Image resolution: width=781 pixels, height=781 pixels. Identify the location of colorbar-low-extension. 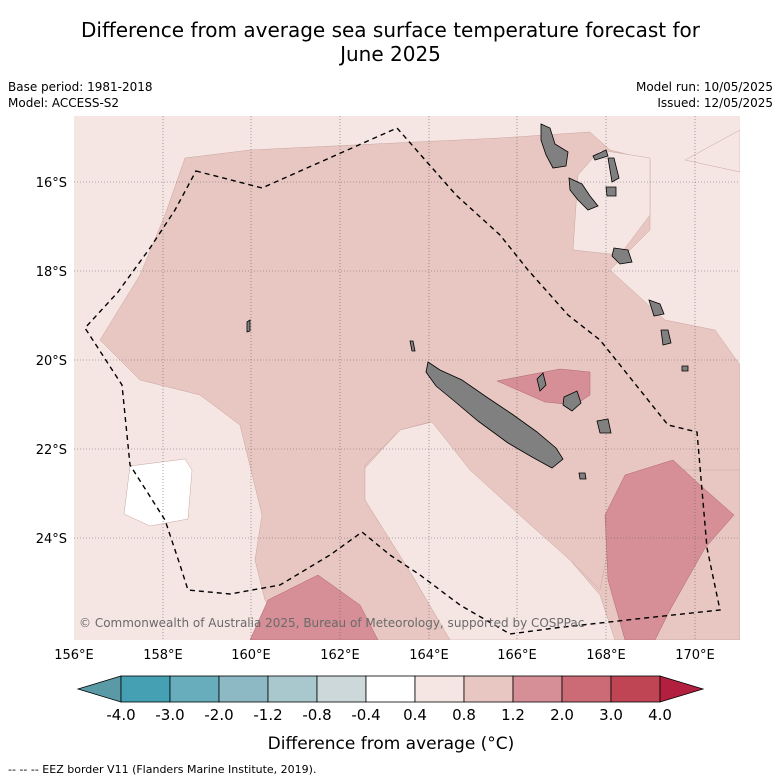
(99, 689).